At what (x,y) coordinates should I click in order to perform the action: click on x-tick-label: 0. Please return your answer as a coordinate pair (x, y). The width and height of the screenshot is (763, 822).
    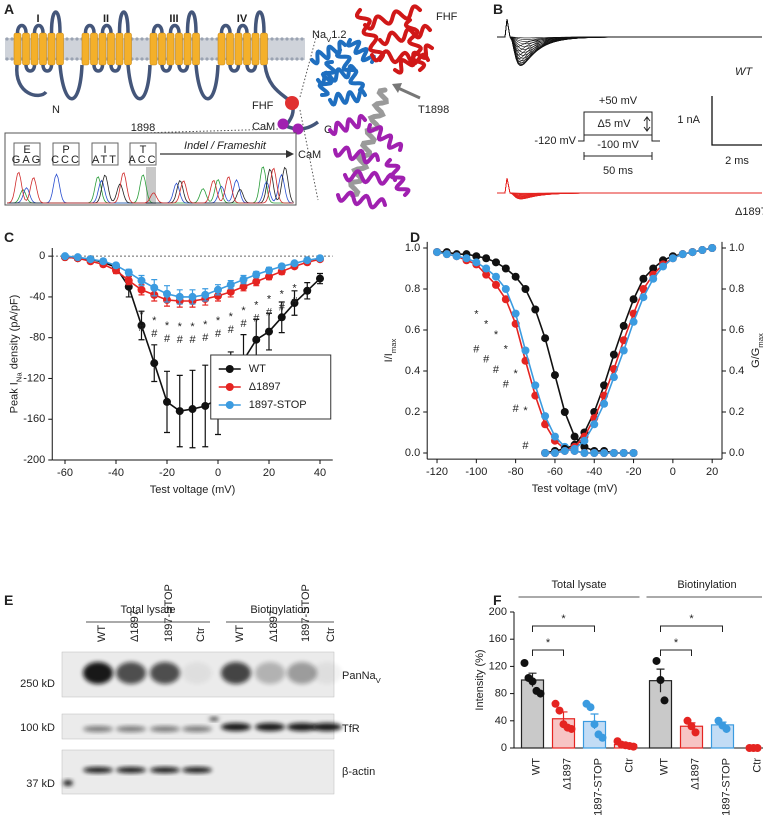
    Looking at the image, I should click on (218, 473).